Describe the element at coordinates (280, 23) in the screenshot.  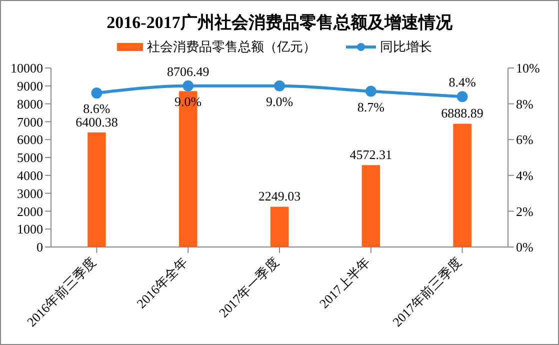
I see `chart-title: 2016-2017广州社会消费品零售总额及增速情况` at that location.